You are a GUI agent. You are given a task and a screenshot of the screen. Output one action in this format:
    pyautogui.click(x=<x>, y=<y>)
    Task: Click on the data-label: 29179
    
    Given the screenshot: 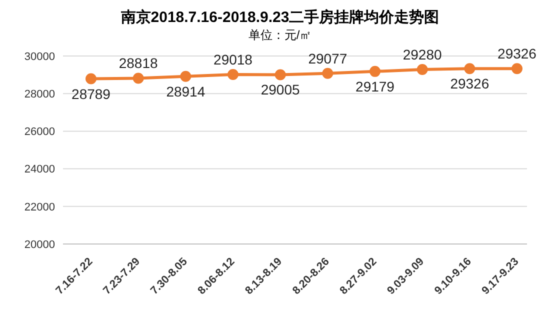 What is the action you would take?
    pyautogui.click(x=375, y=86)
    